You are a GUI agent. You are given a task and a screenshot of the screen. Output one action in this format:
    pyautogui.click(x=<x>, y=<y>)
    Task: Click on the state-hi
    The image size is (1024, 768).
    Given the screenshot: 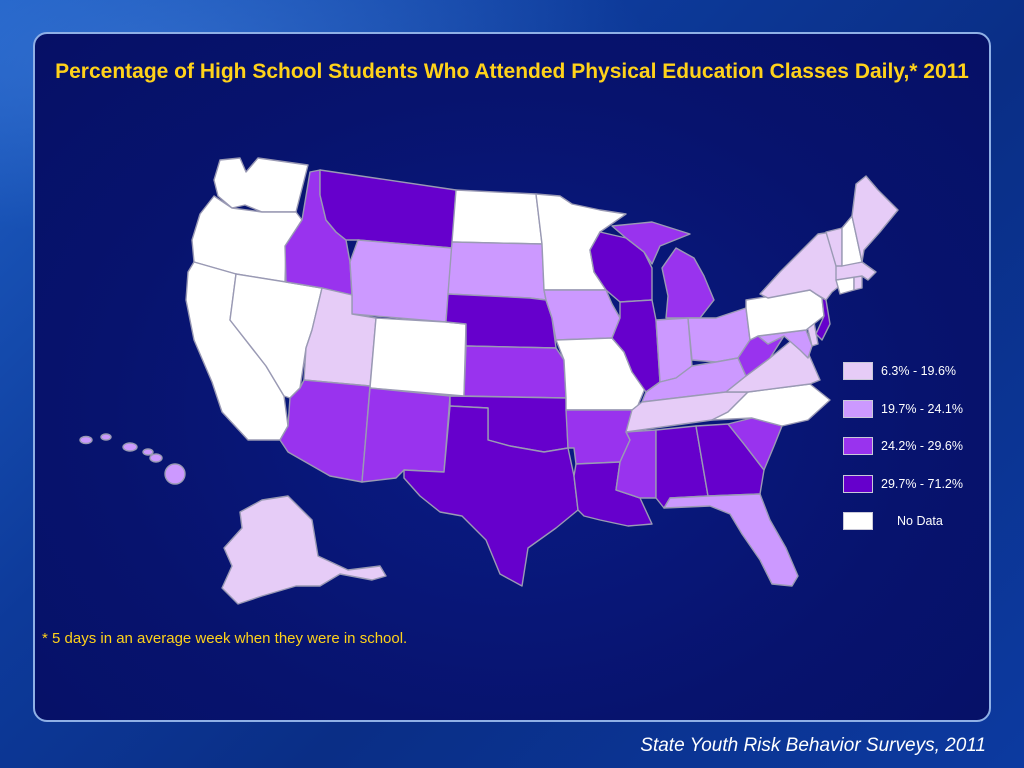 What is the action you would take?
    pyautogui.click(x=132, y=459)
    